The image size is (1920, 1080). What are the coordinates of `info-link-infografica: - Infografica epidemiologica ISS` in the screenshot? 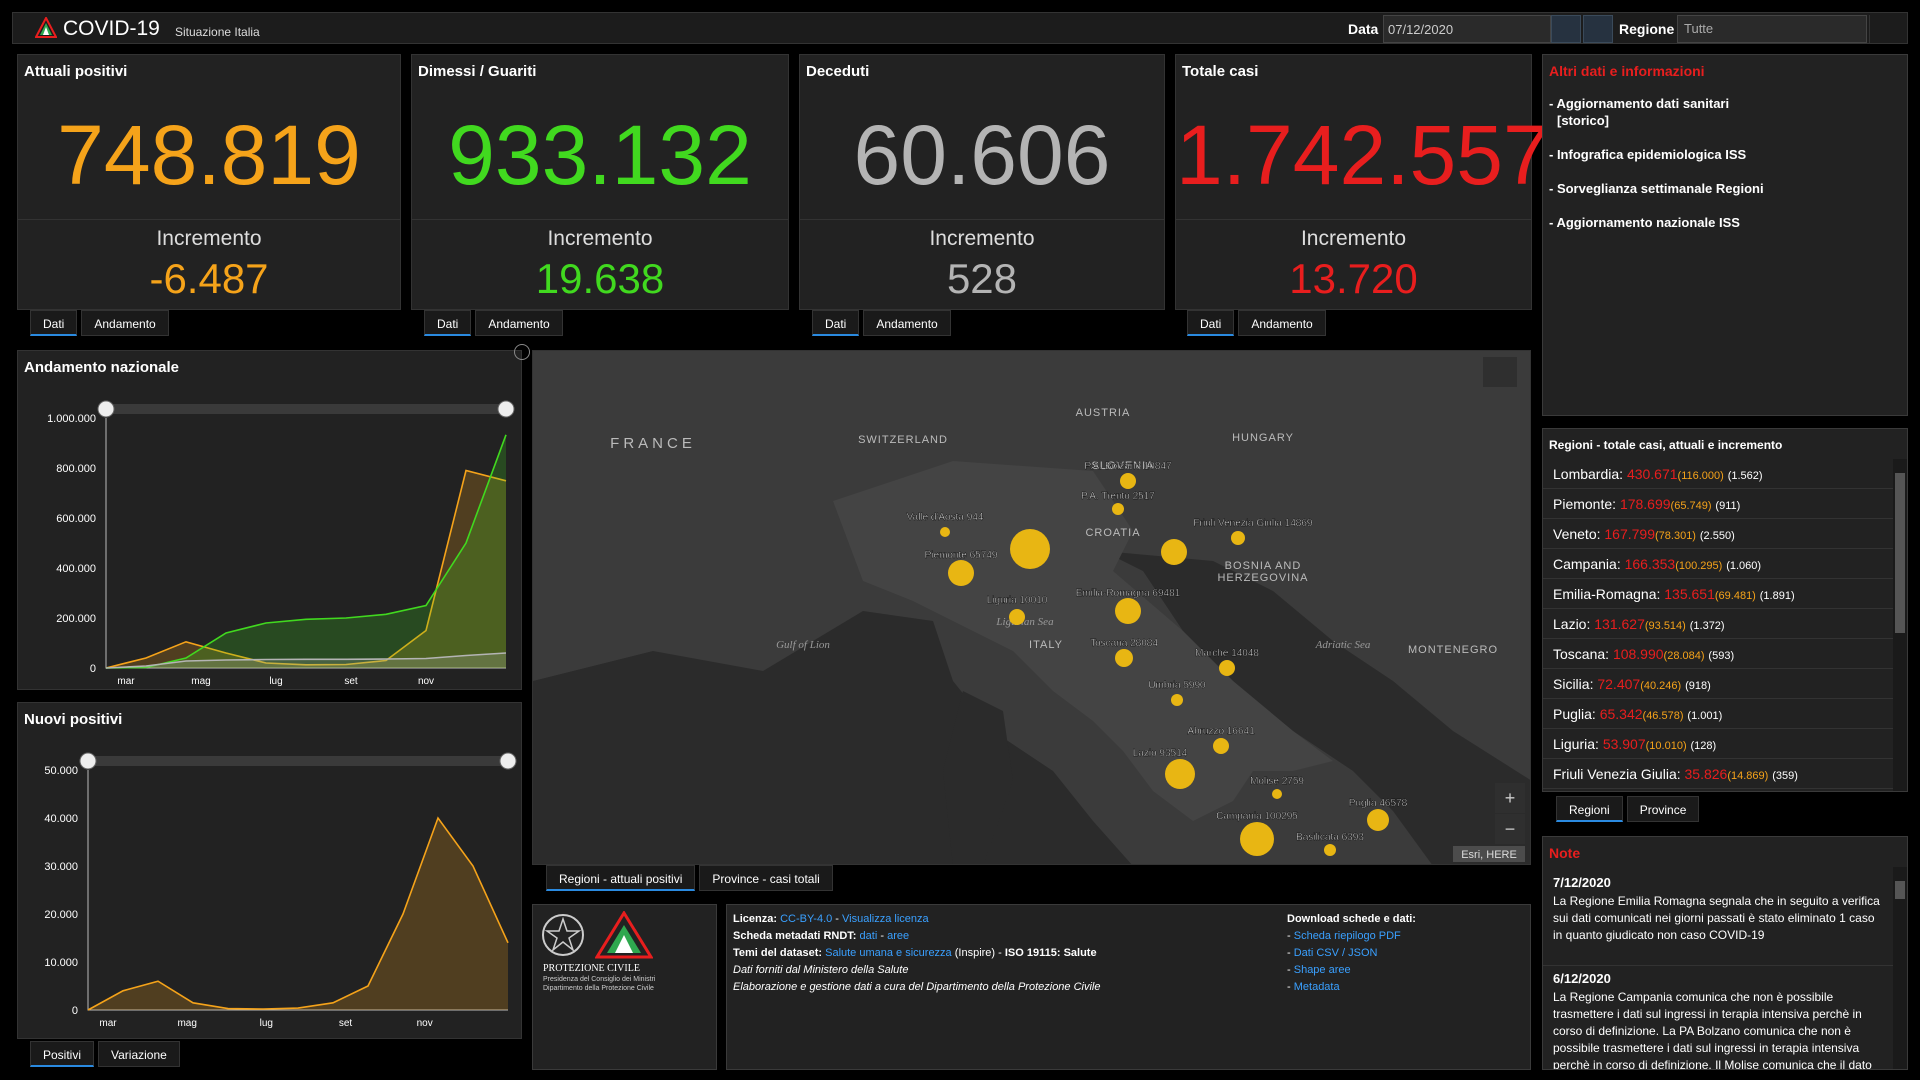 It's located at (1648, 154).